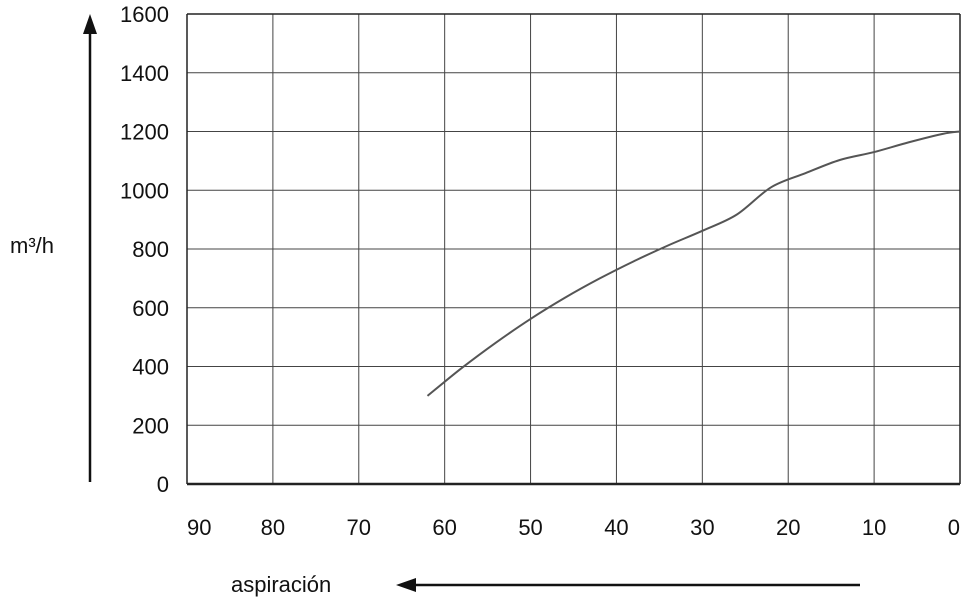 Image resolution: width=965 pixels, height=600 pixels. I want to click on y-tick-label: 600, so click(150, 308).